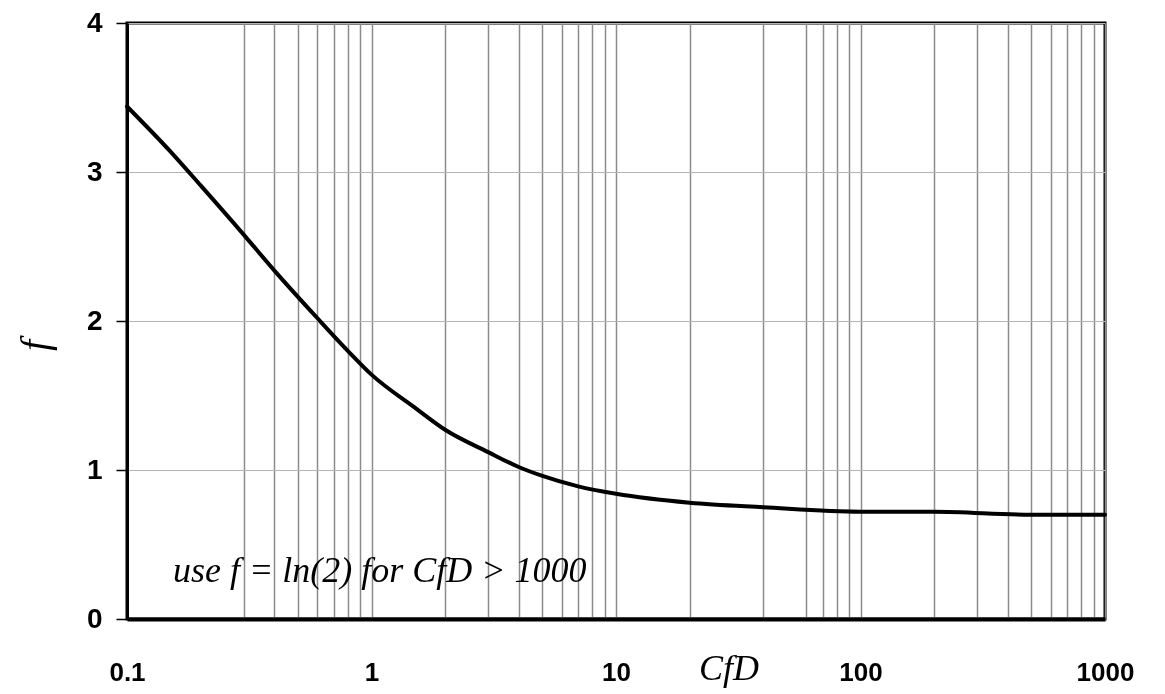 The height and width of the screenshot is (694, 1165). What do you see at coordinates (94, 22) in the screenshot?
I see `y-tick-label: 4` at bounding box center [94, 22].